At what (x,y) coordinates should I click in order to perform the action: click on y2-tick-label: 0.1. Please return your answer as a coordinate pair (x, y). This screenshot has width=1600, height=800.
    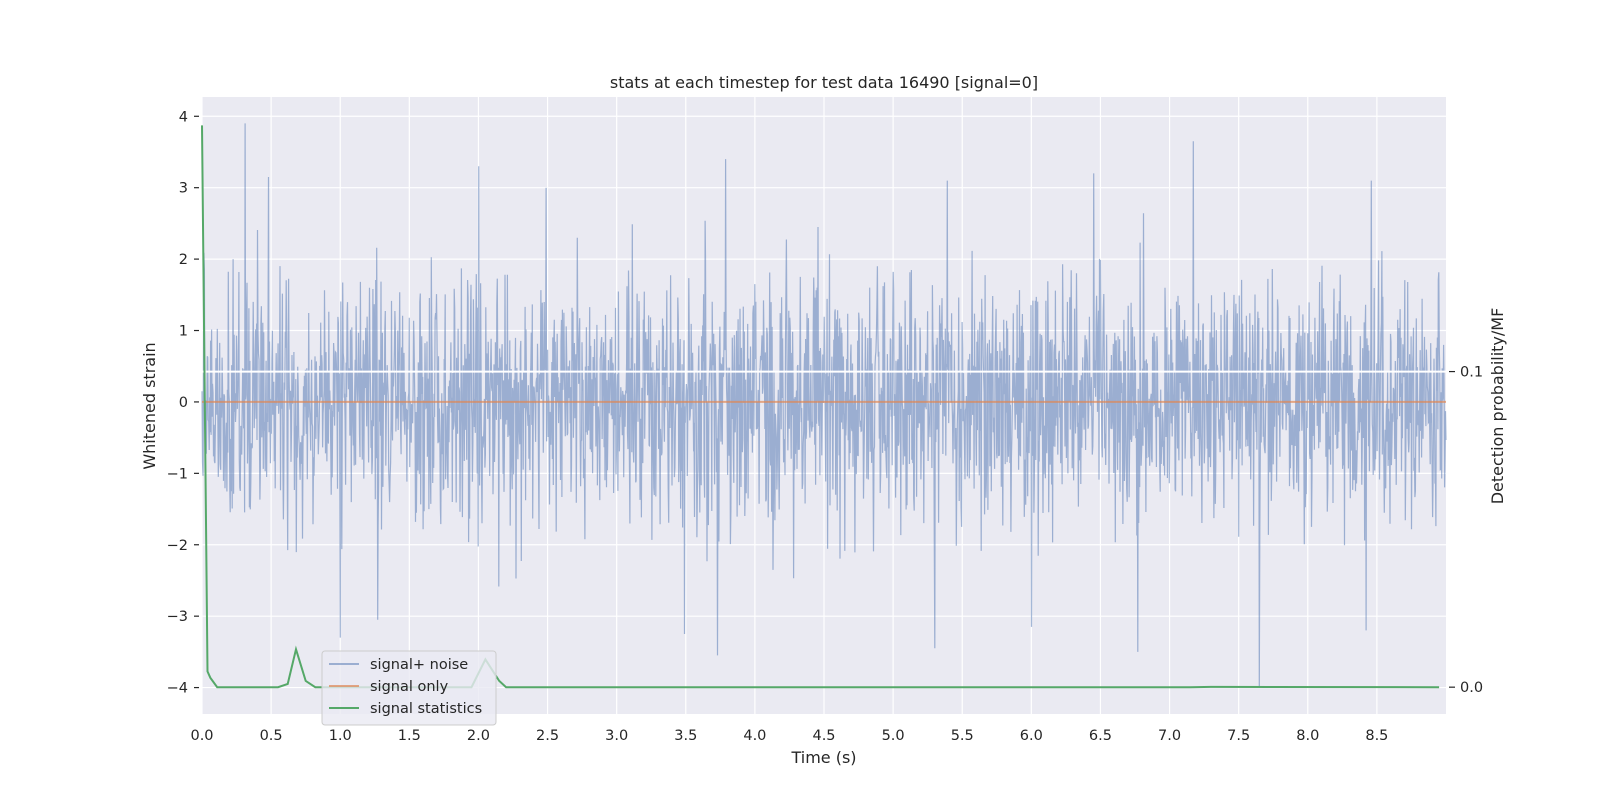
    Looking at the image, I should click on (1471, 373).